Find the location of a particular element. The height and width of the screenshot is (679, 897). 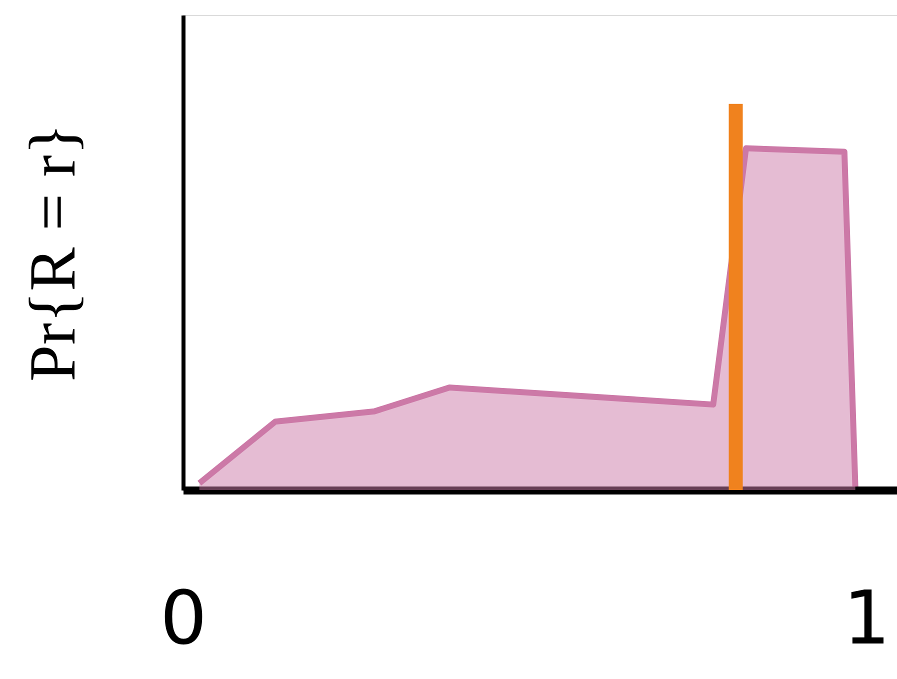

x-tick-label: 1 is located at coordinates (866, 619).